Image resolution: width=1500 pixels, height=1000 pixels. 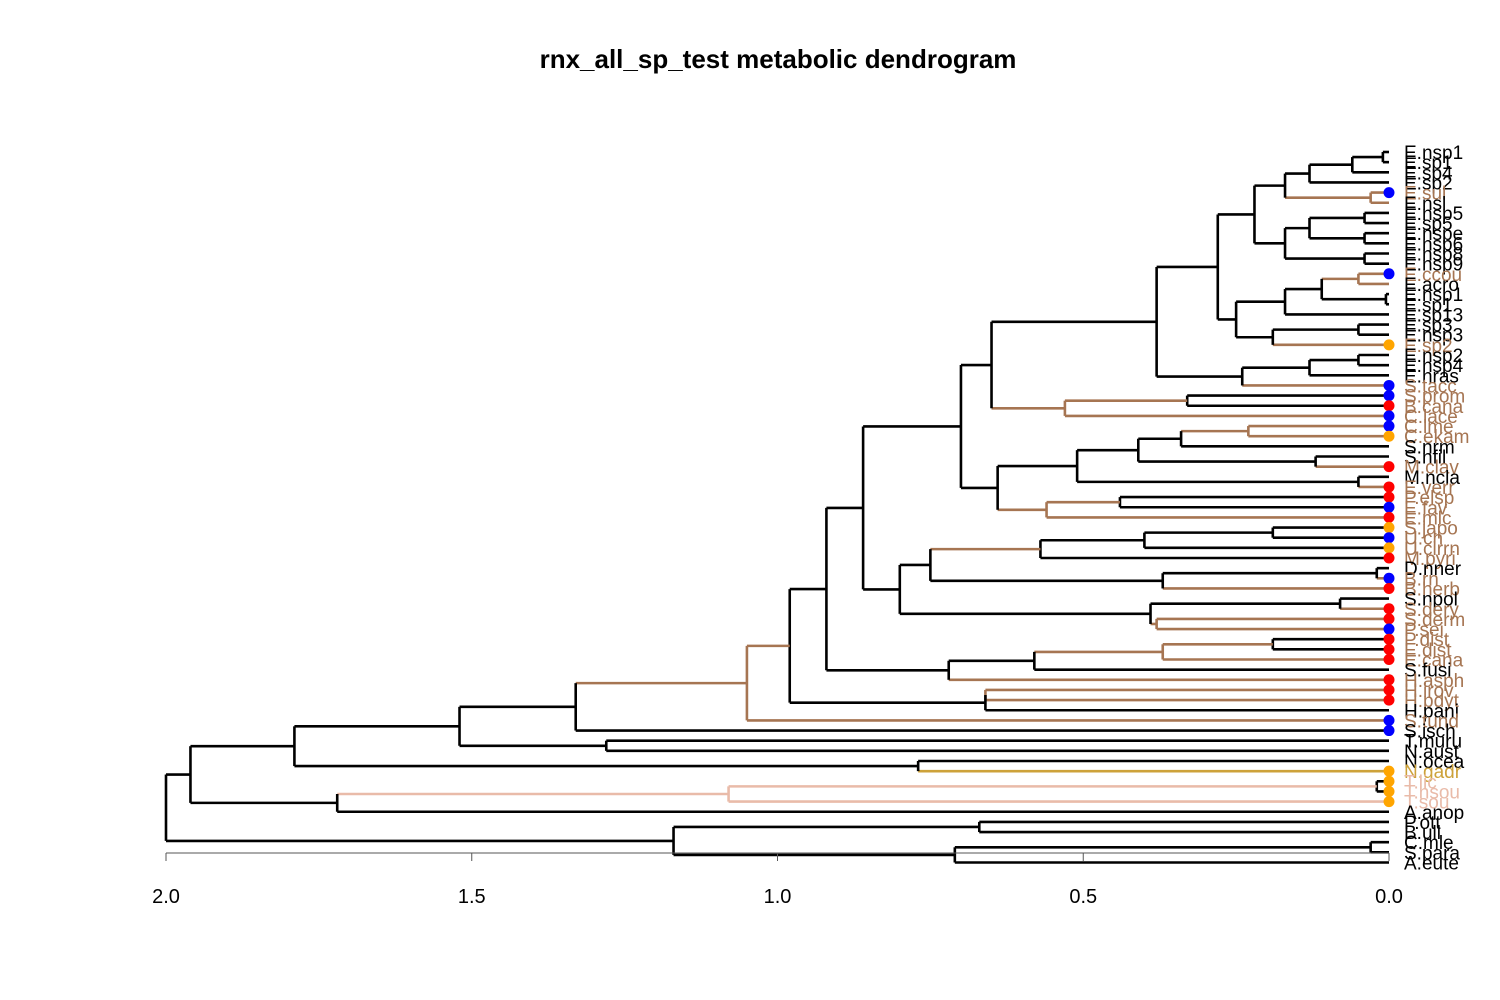 I want to click on leaf-label: P.sei, so click(x=1424, y=630).